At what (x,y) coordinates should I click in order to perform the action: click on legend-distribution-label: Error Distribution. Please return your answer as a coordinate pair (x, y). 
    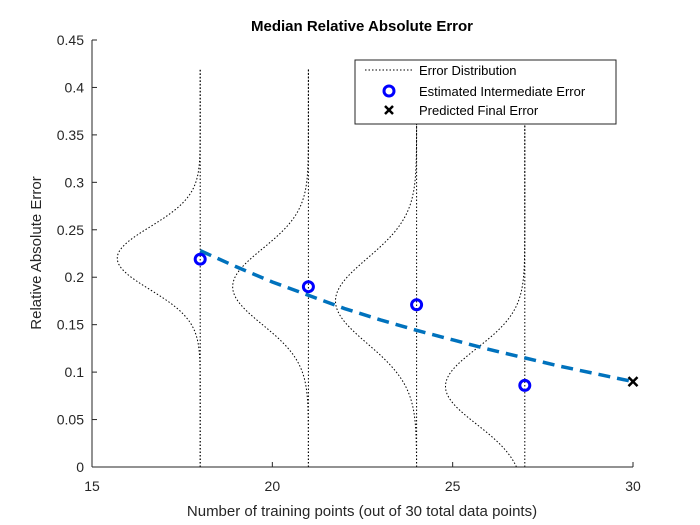
    Looking at the image, I should click on (468, 70).